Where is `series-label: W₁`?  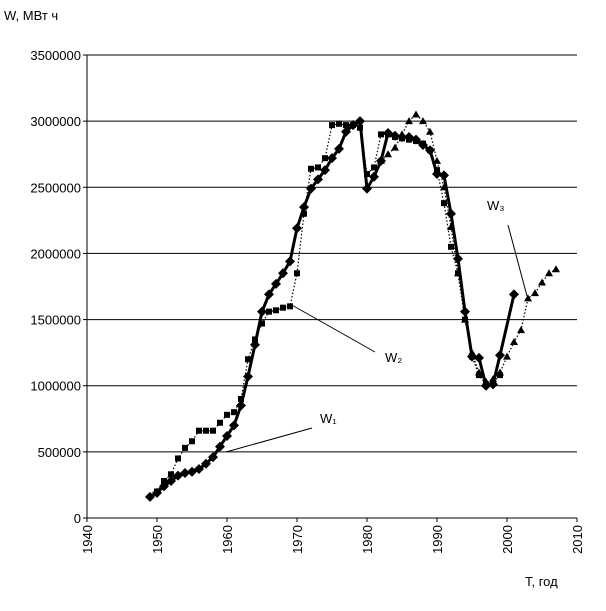 series-label: W₁ is located at coordinates (328, 418).